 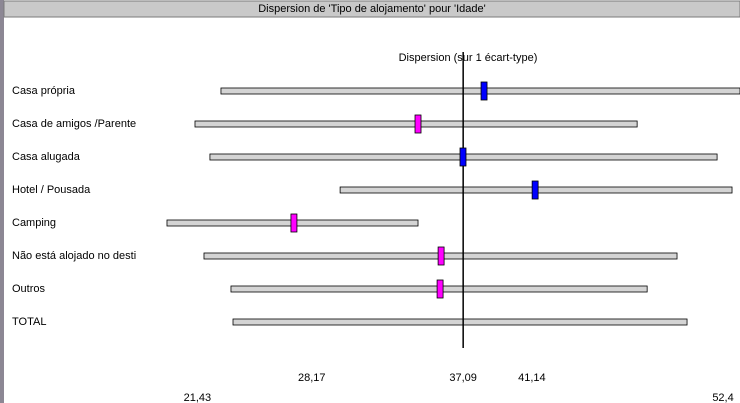 What do you see at coordinates (44, 91) in the screenshot?
I see `category-label: Casa própria` at bounding box center [44, 91].